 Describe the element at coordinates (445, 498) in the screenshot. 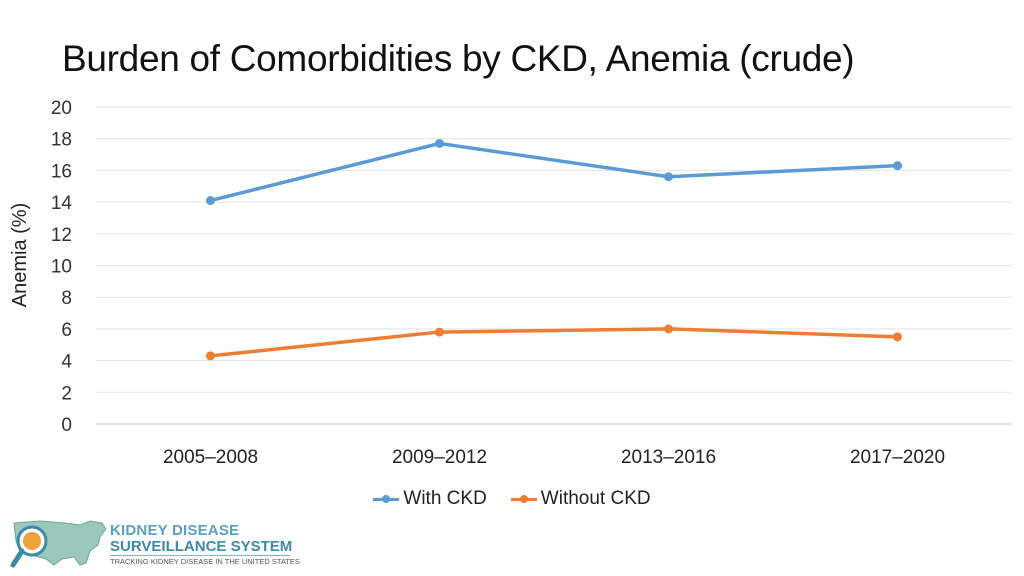

I see `legend-label-with-ckd: With CKD` at that location.